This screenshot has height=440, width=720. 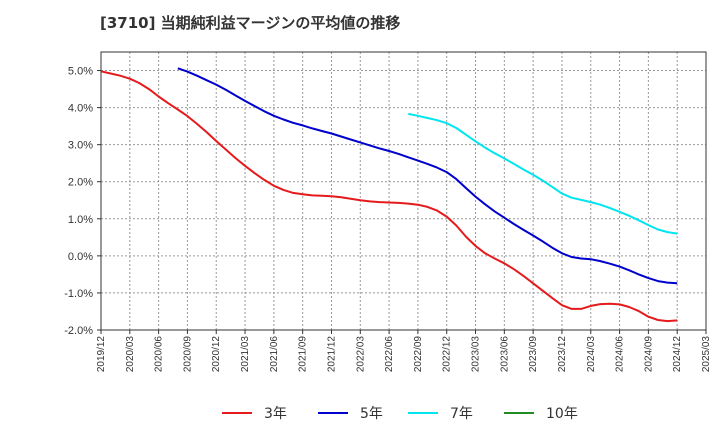 What do you see at coordinates (101, 354) in the screenshot?
I see `x-tick-label: 2019/12` at bounding box center [101, 354].